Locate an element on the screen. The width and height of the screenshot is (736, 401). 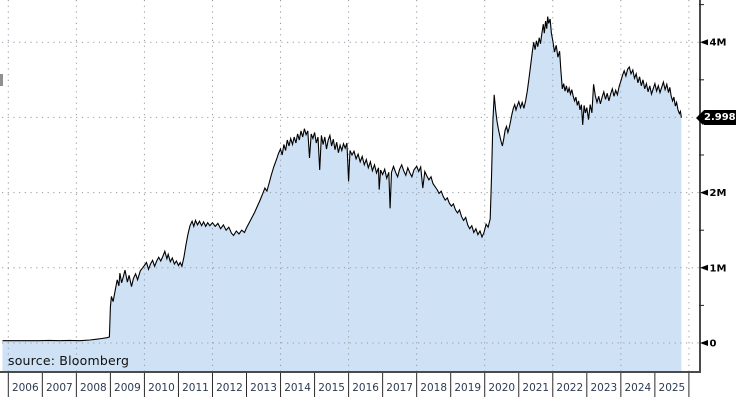
x-tick-label: 2011 is located at coordinates (195, 388).